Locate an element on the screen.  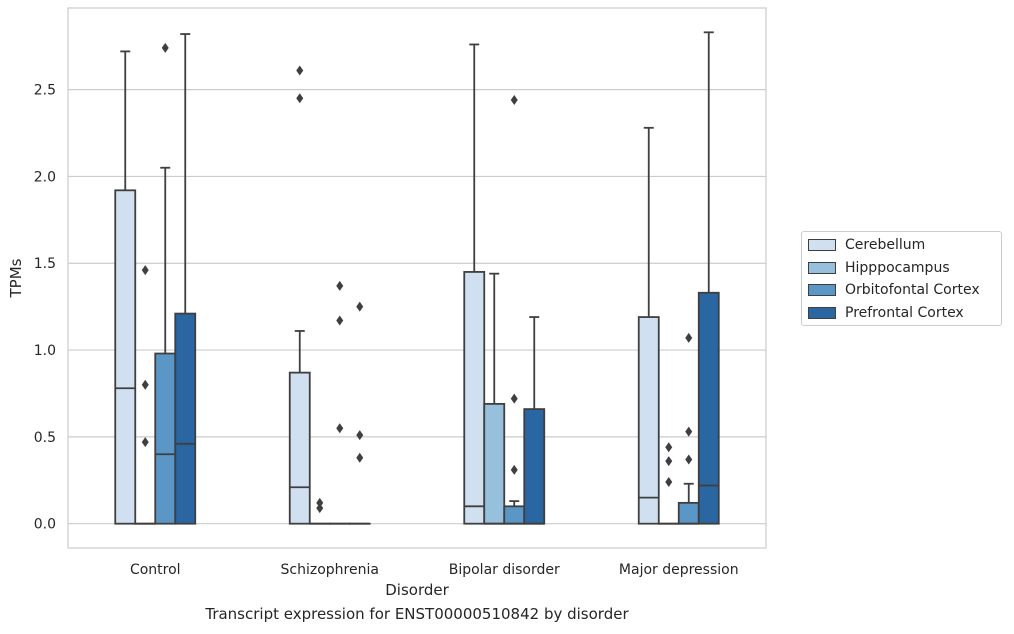
legend-label: Cerebellum is located at coordinates (885, 245).